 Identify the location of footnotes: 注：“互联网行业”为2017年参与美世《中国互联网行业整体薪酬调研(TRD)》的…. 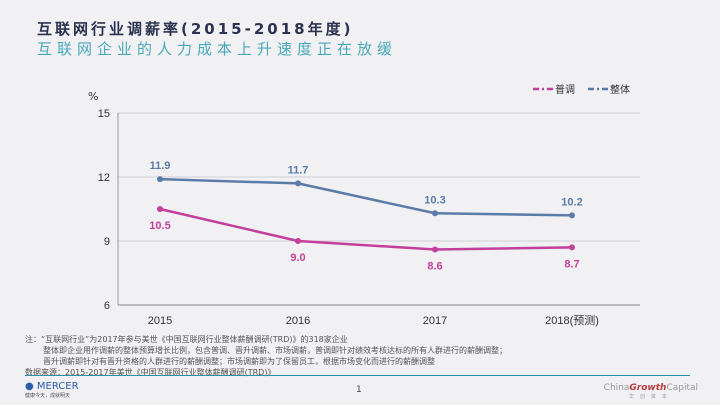
(266, 356).